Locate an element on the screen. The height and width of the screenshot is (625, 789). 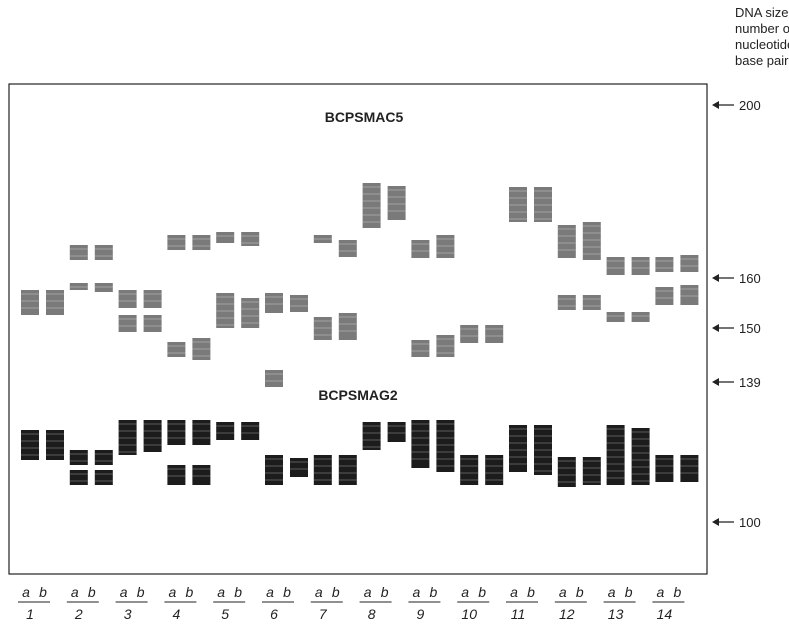
lane-number: 13 is located at coordinates (616, 614).